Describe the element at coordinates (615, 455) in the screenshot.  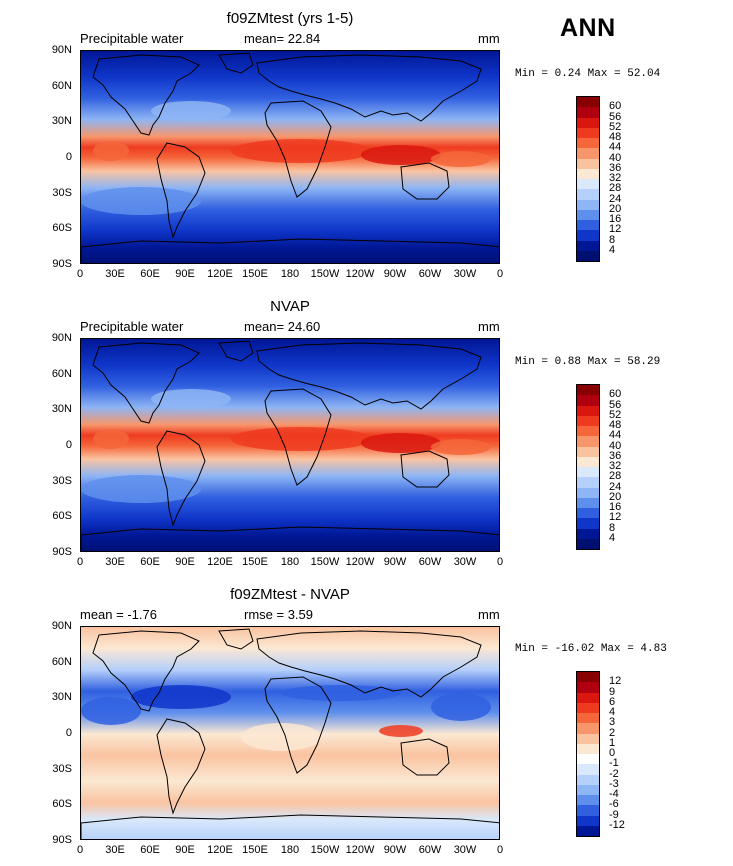
I see `colorbar-label: 36` at that location.